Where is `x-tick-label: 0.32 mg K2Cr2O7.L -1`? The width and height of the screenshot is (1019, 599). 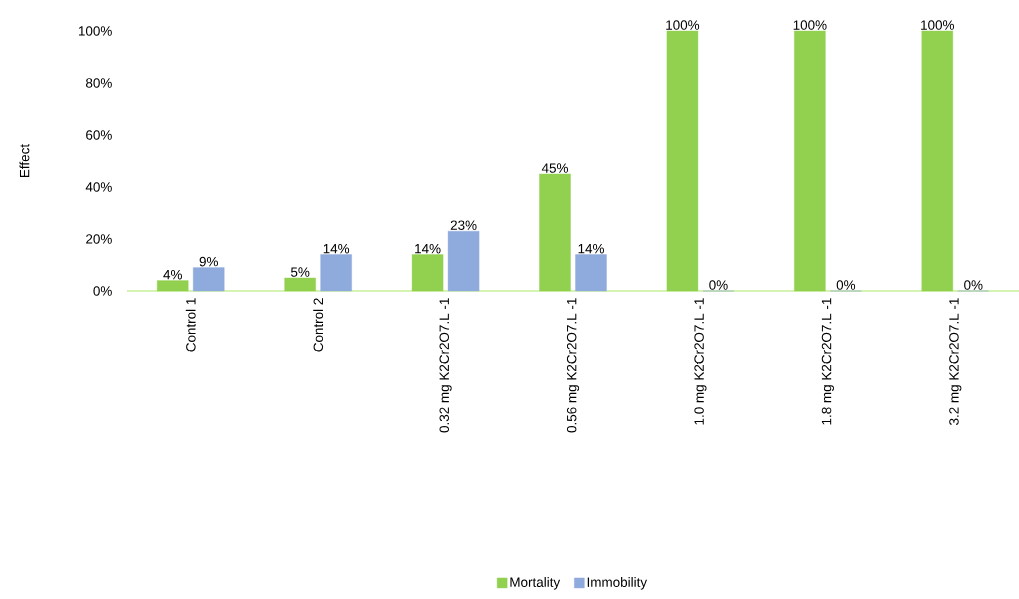
x-tick-label: 0.32 mg K2Cr2O7.L -1 is located at coordinates (445, 365).